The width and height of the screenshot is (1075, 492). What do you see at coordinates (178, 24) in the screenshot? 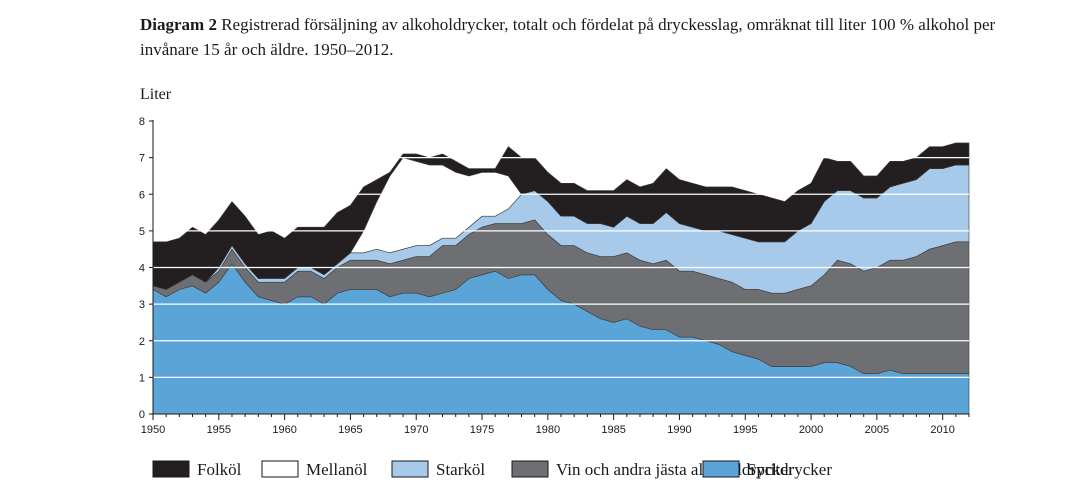
I see `diagram-number: Diagram 2` at bounding box center [178, 24].